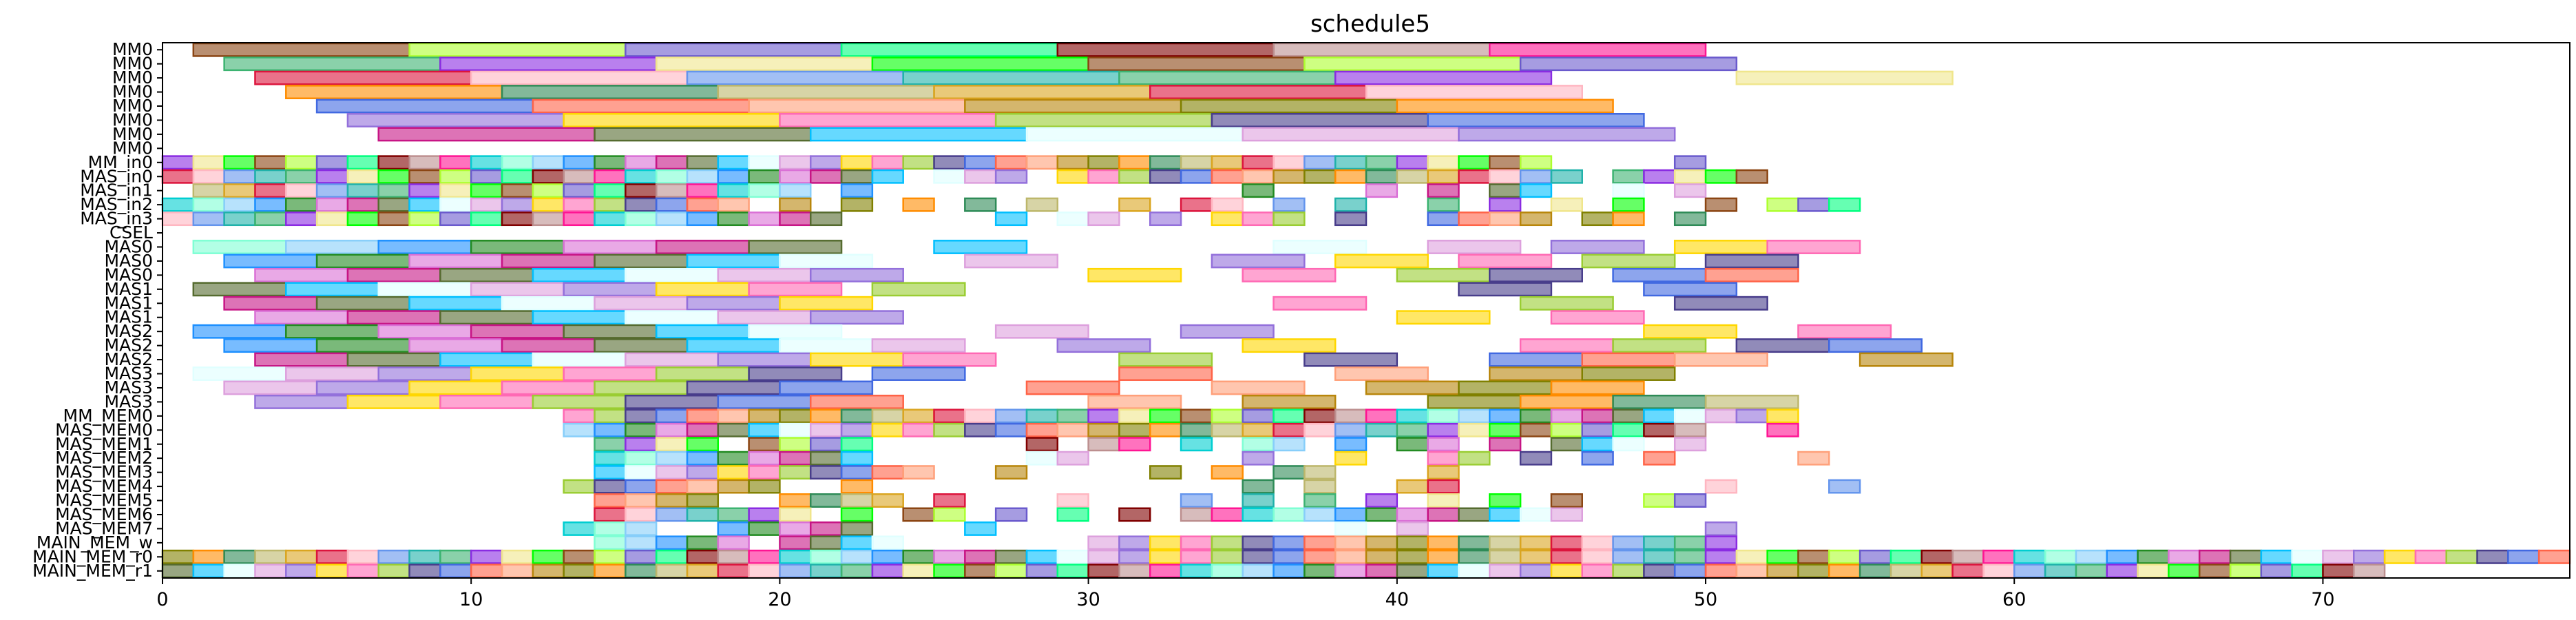  What do you see at coordinates (108, 416) in the screenshot?
I see `row-label: MM_MEM0` at bounding box center [108, 416].